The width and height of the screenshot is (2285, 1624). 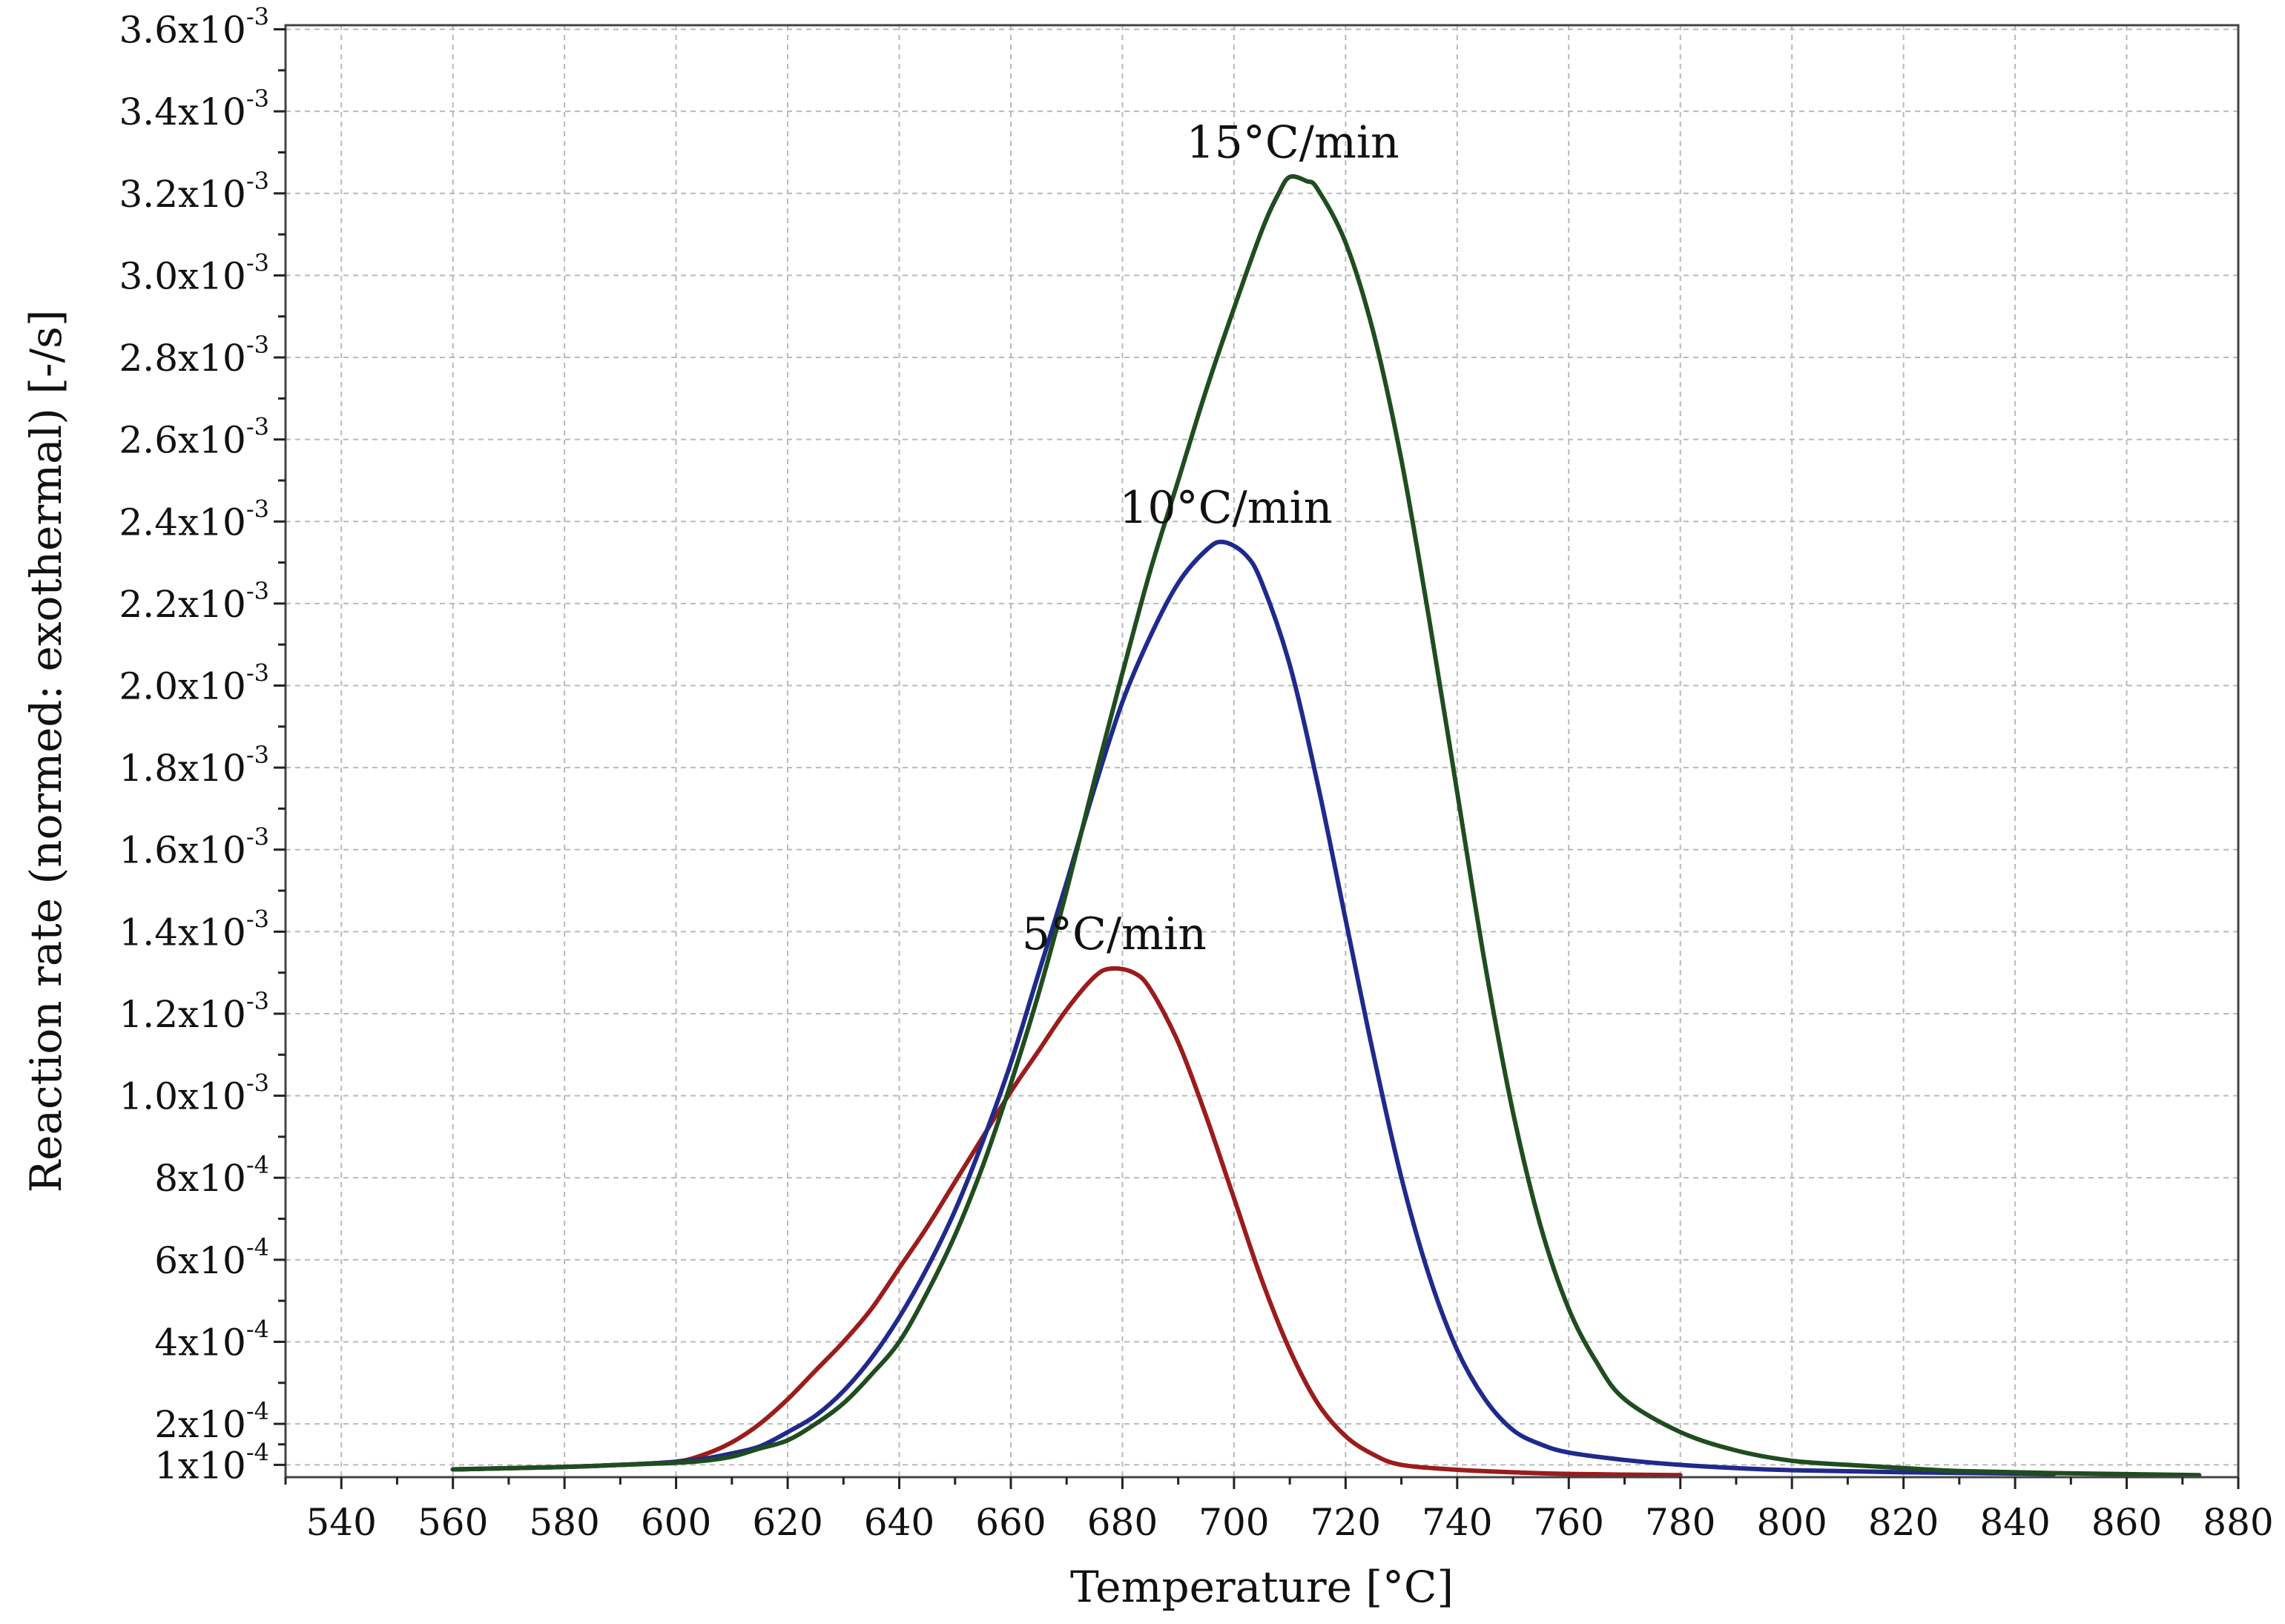 I want to click on x-tick-label: 540, so click(x=341, y=1522).